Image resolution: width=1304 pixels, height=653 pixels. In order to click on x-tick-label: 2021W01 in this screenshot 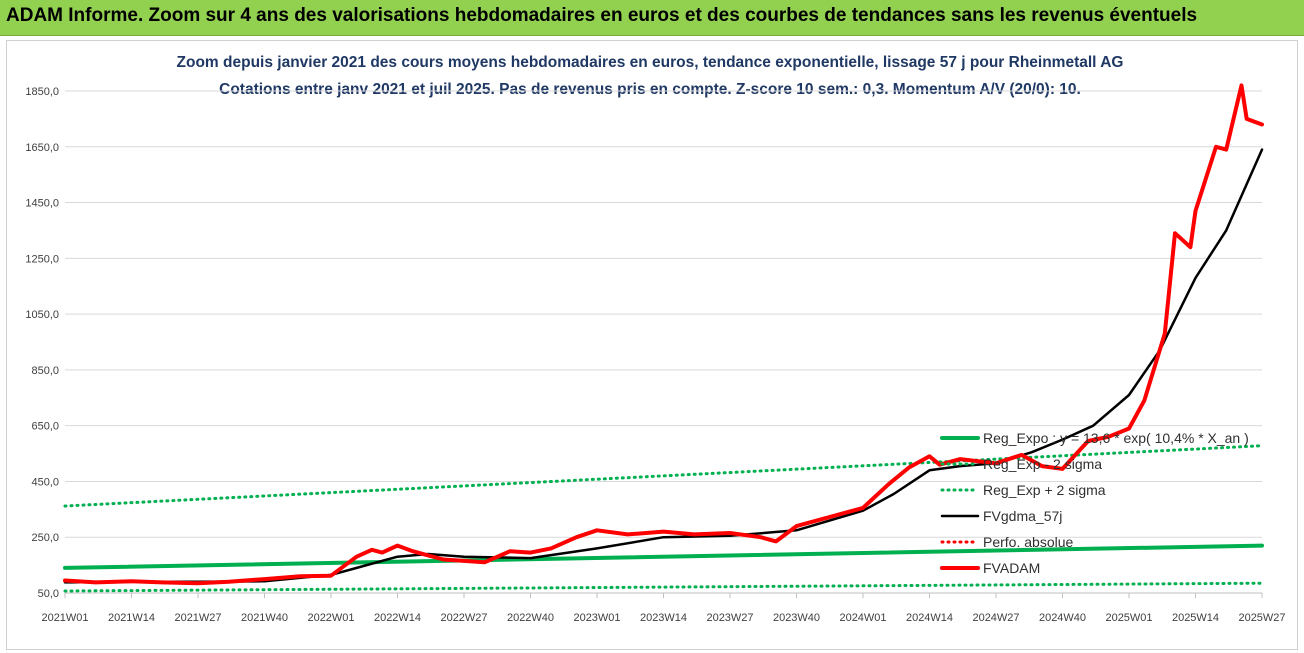, I will do `click(64, 618)`.